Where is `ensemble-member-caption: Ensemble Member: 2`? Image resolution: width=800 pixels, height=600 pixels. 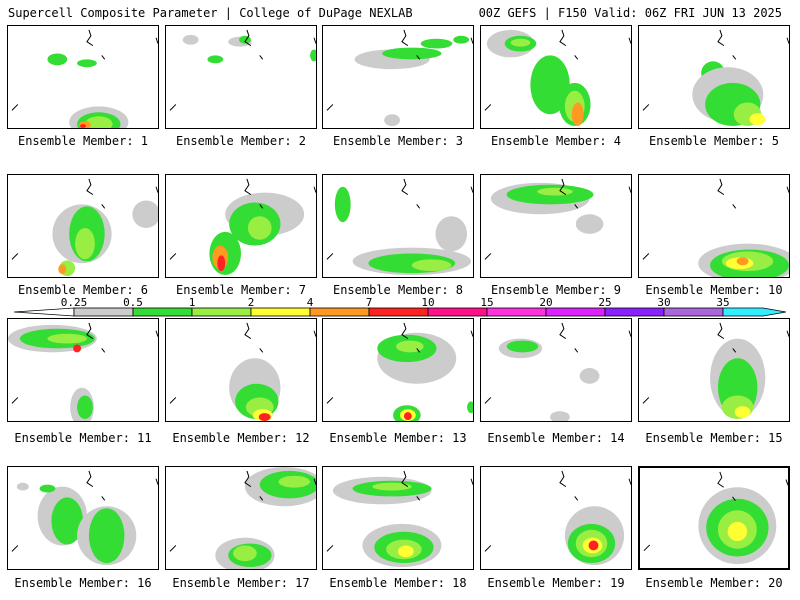
ensemble-member-caption: Ensemble Member: 2 is located at coordinates (241, 141).